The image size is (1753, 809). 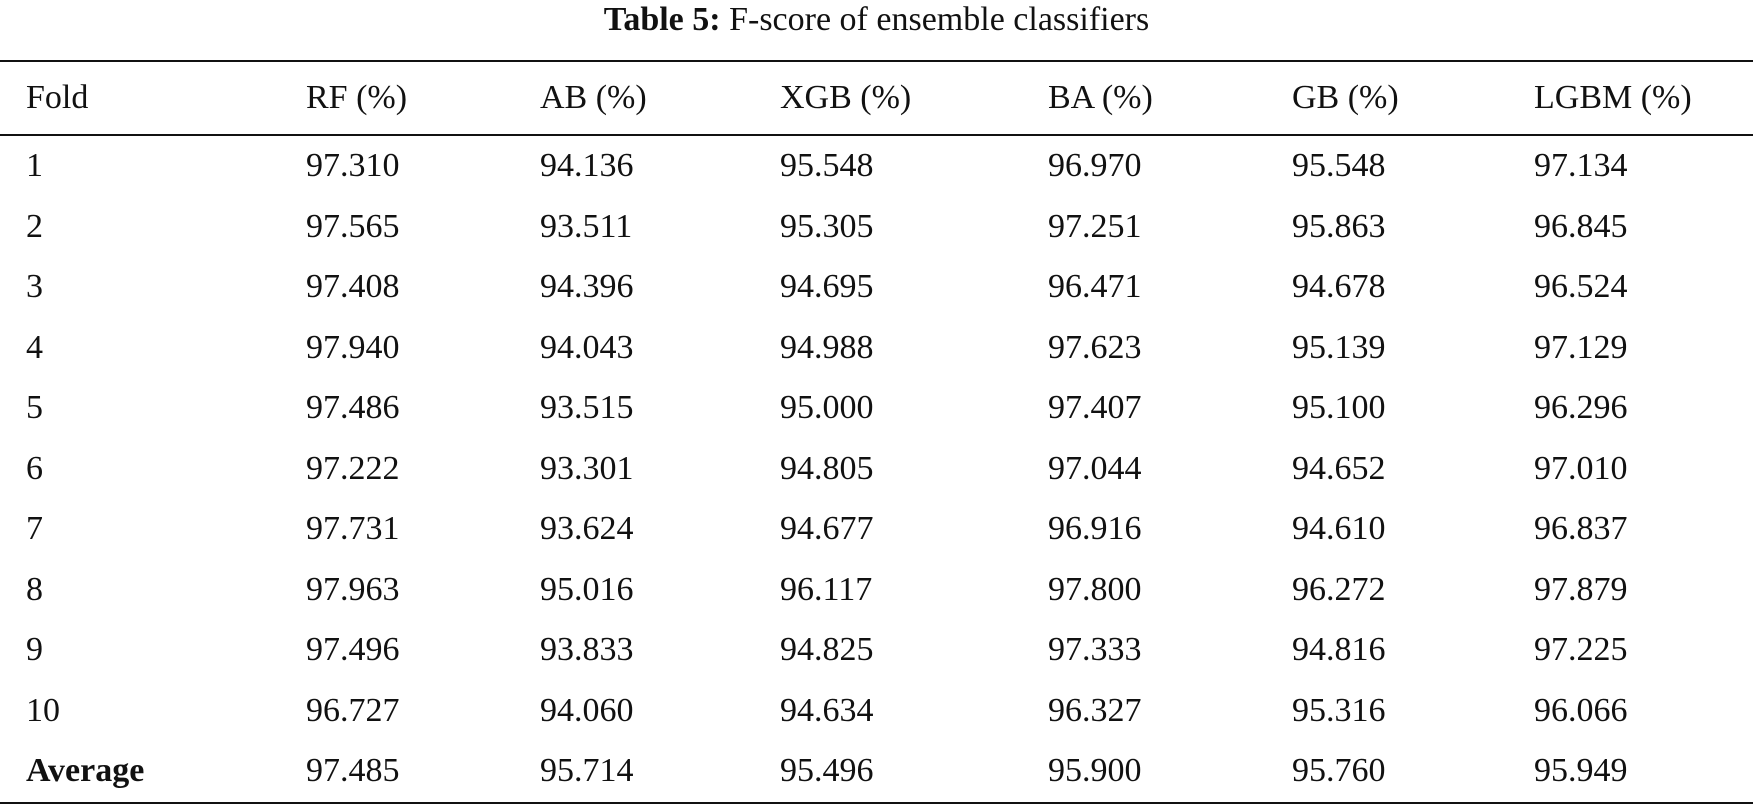 I want to click on score-cell: 97.407, so click(x=1095, y=408).